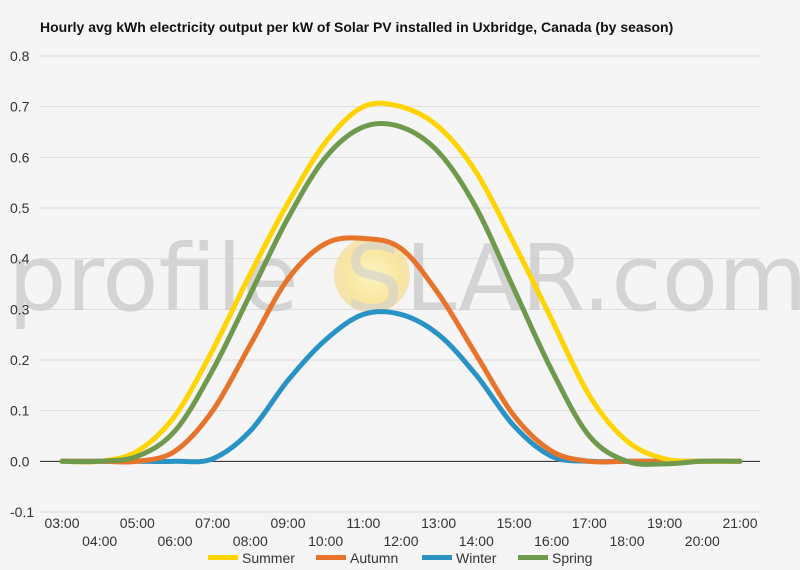 This screenshot has height=570, width=800. Describe the element at coordinates (153, 278) in the screenshot. I see `watermark-text-left: profile` at that location.